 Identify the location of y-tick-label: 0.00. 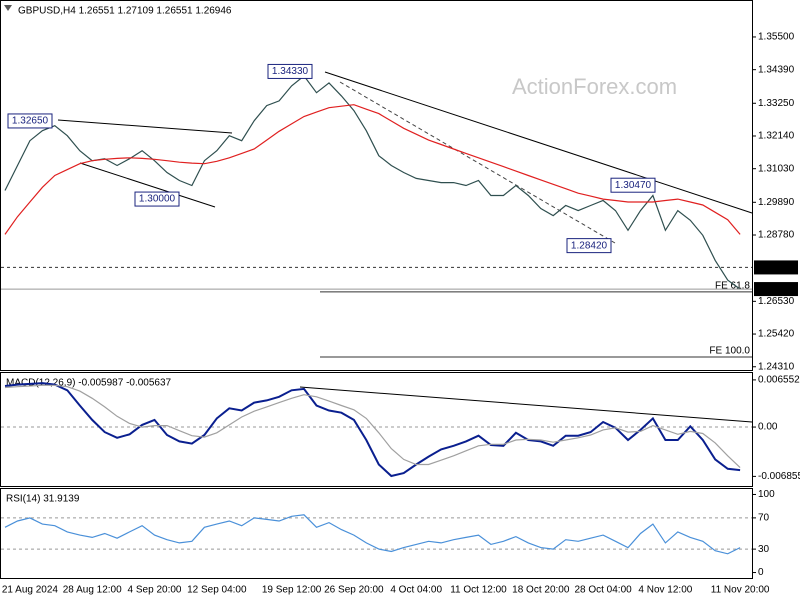
(768, 427).